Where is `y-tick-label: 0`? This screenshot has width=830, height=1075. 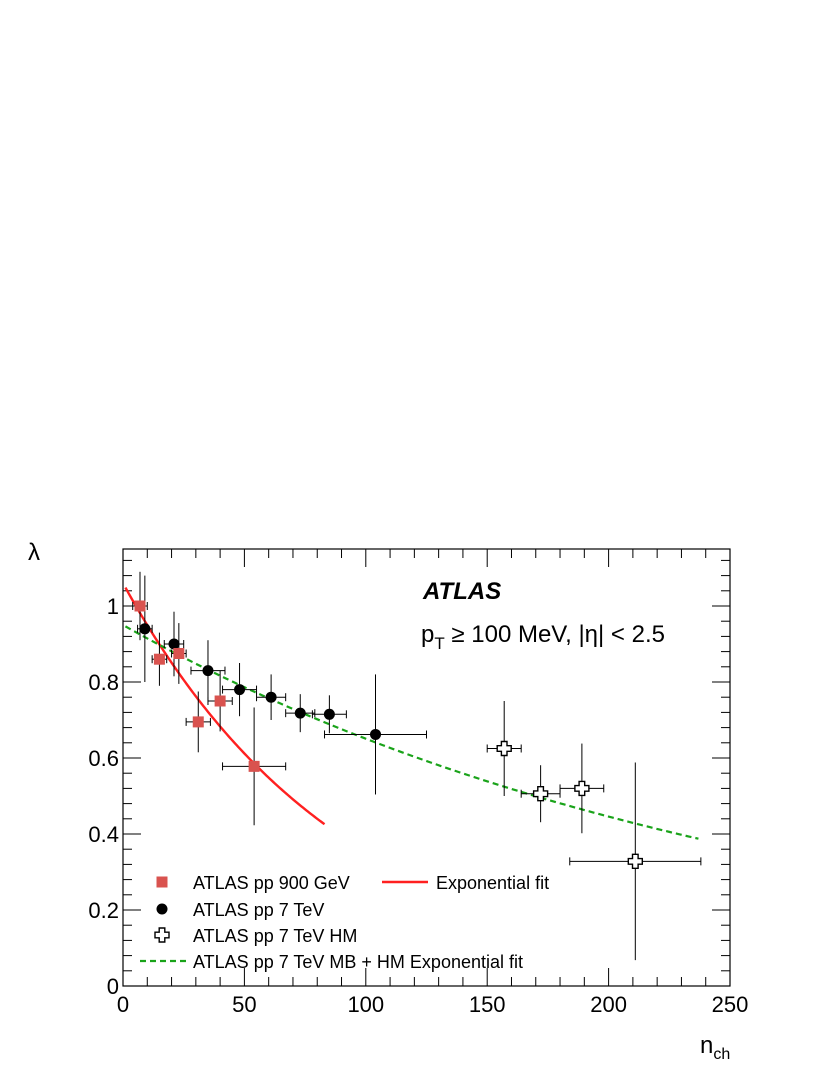
y-tick-label: 0 is located at coordinates (113, 986).